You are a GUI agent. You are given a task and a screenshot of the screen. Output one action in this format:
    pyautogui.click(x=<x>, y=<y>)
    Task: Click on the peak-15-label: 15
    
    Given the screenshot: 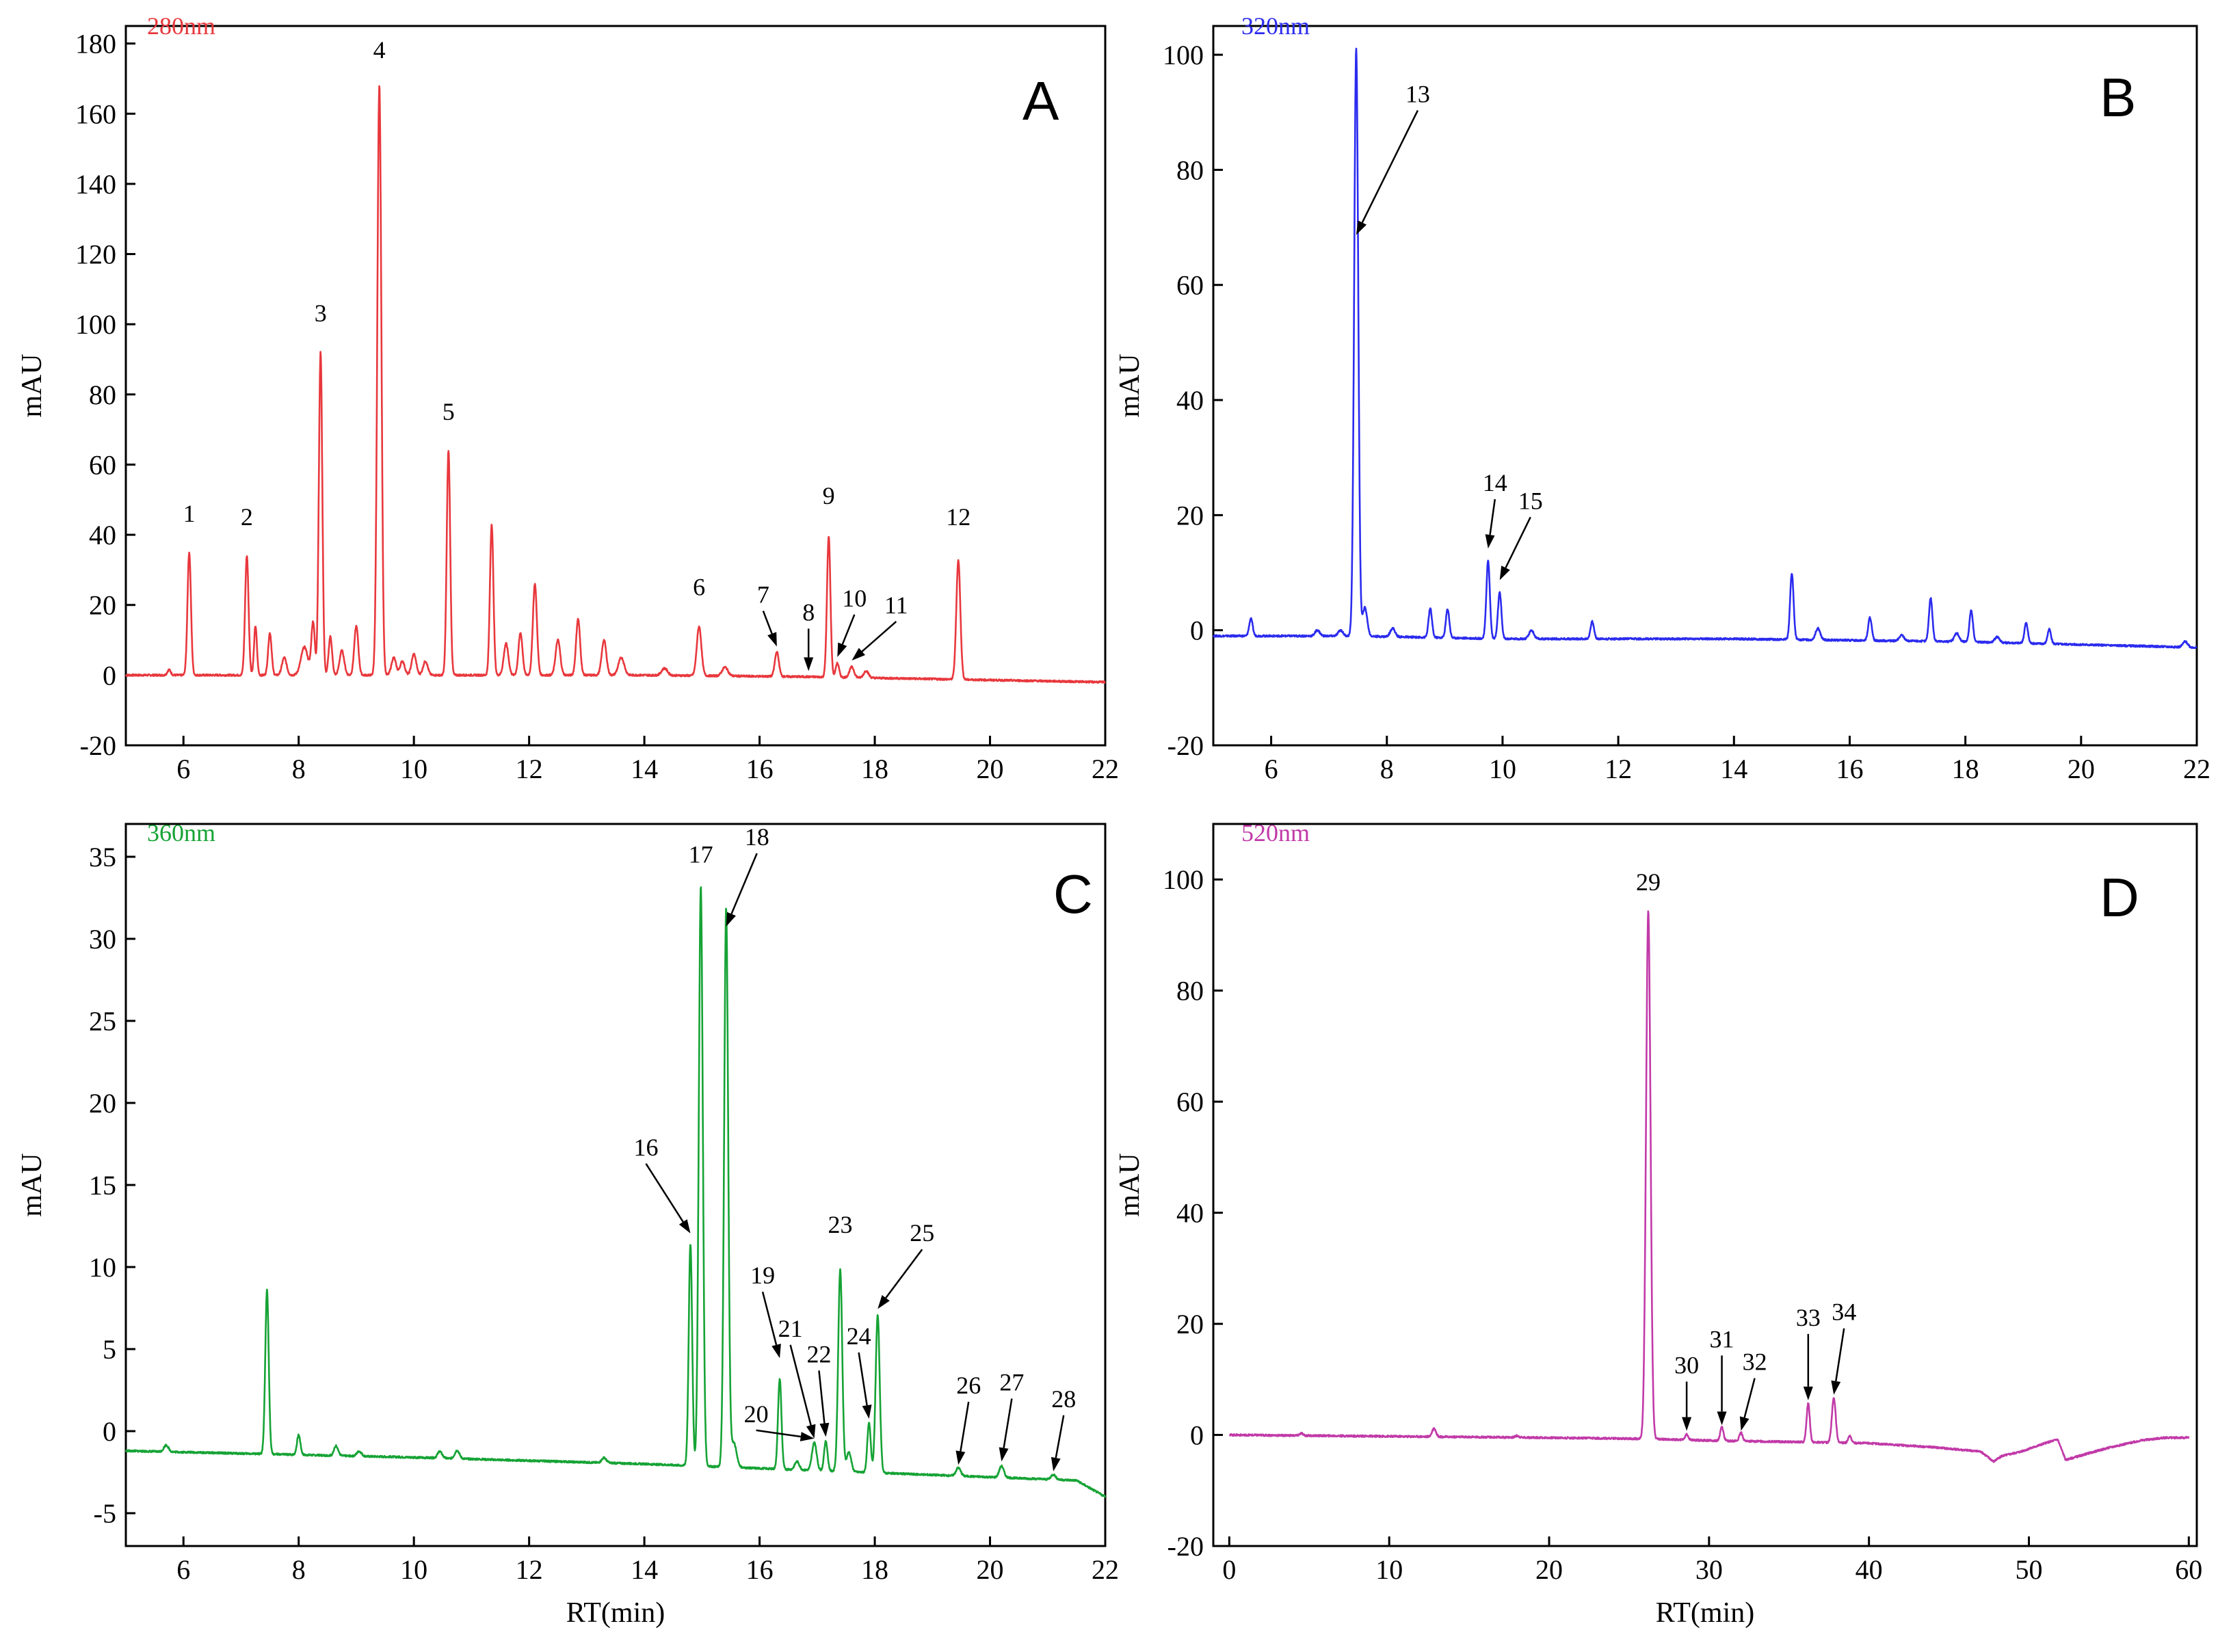 What is the action you would take?
    pyautogui.click(x=1530, y=500)
    